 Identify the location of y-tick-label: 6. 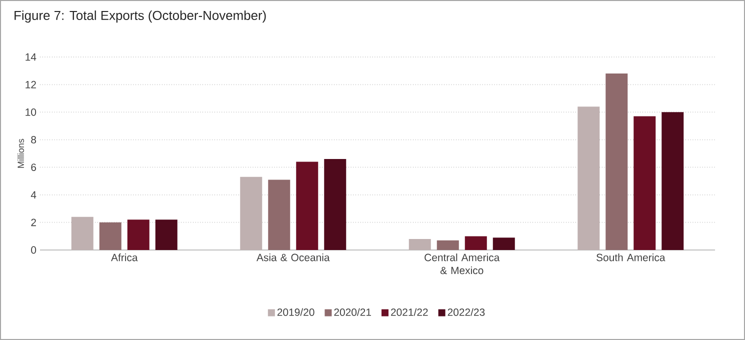
(33, 167).